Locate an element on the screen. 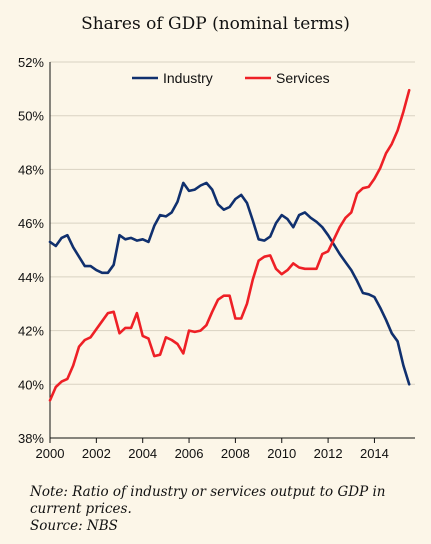  y-tick-label: 50% is located at coordinates (31, 116).